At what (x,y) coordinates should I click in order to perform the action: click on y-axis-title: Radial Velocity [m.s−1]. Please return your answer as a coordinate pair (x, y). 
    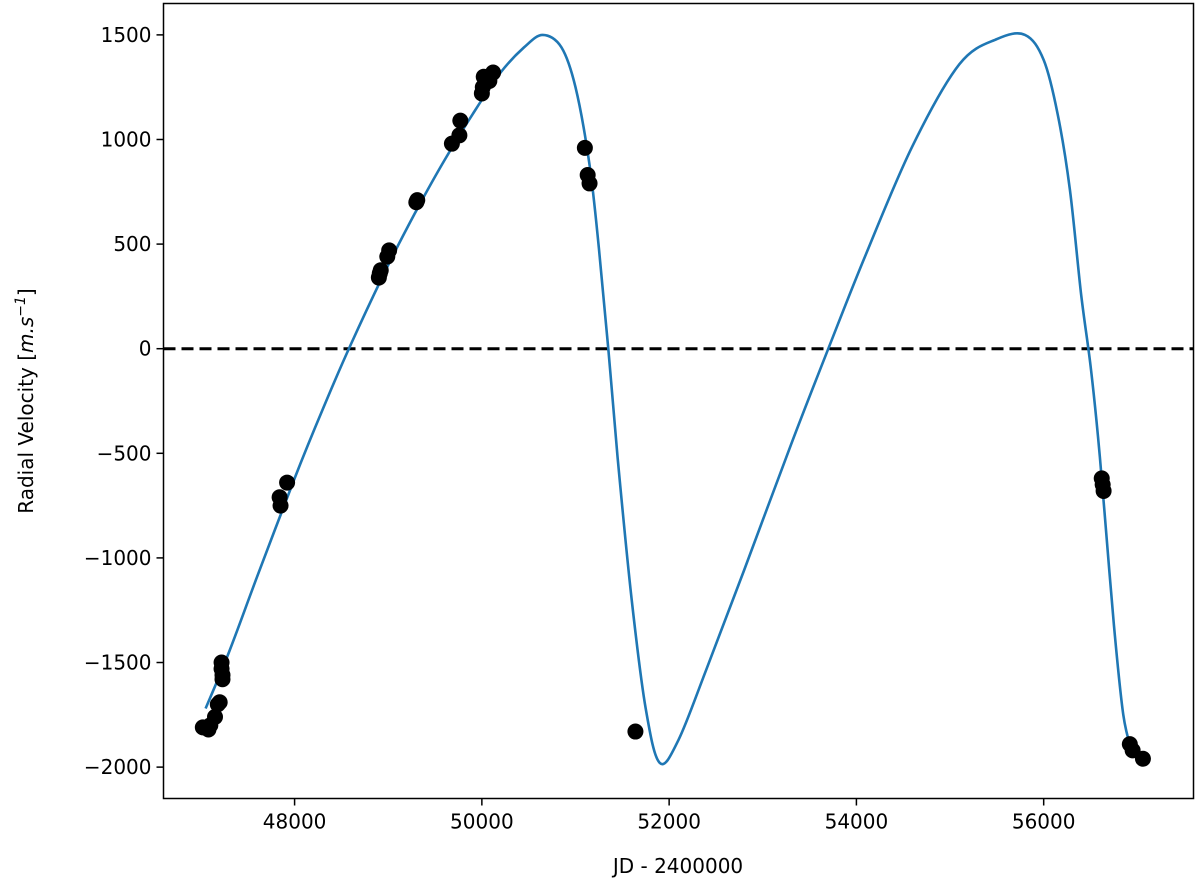
    Looking at the image, I should click on (25, 400).